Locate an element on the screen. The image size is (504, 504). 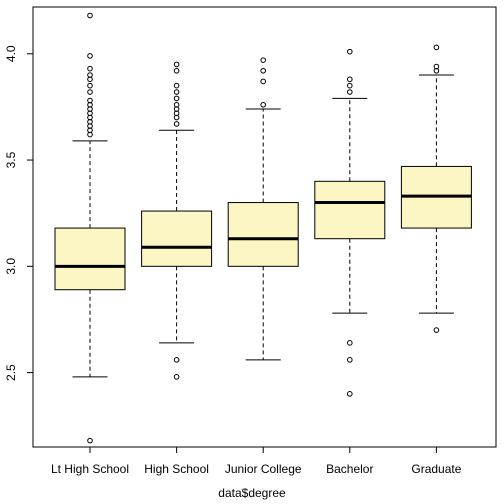
x-tick-label: Graduate is located at coordinates (436, 469).